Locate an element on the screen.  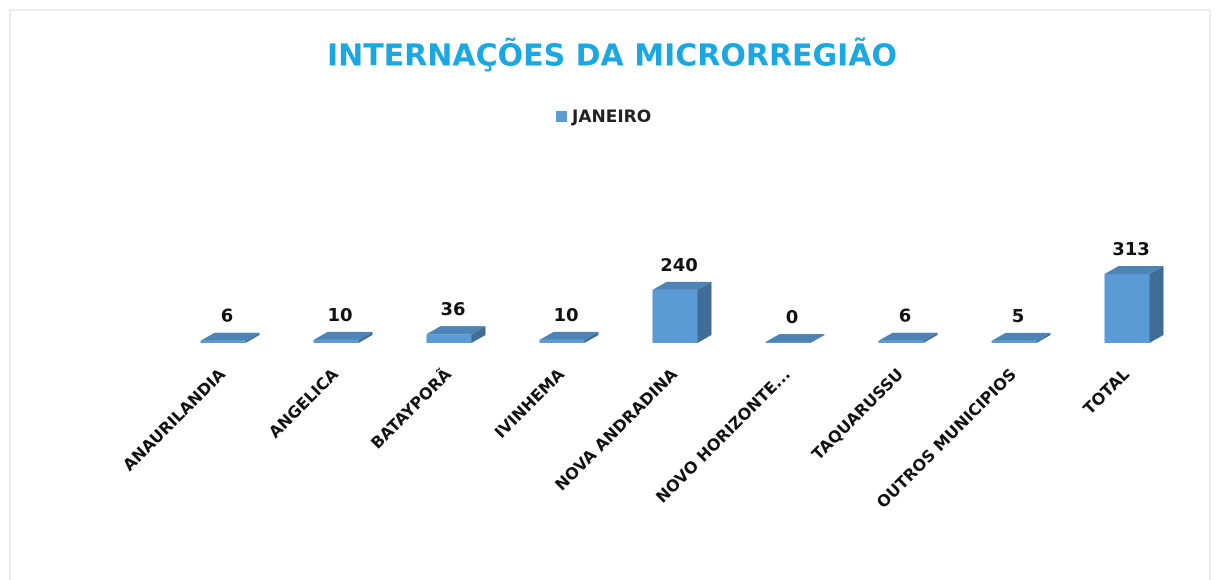
data-label: 313 is located at coordinates (1131, 249).